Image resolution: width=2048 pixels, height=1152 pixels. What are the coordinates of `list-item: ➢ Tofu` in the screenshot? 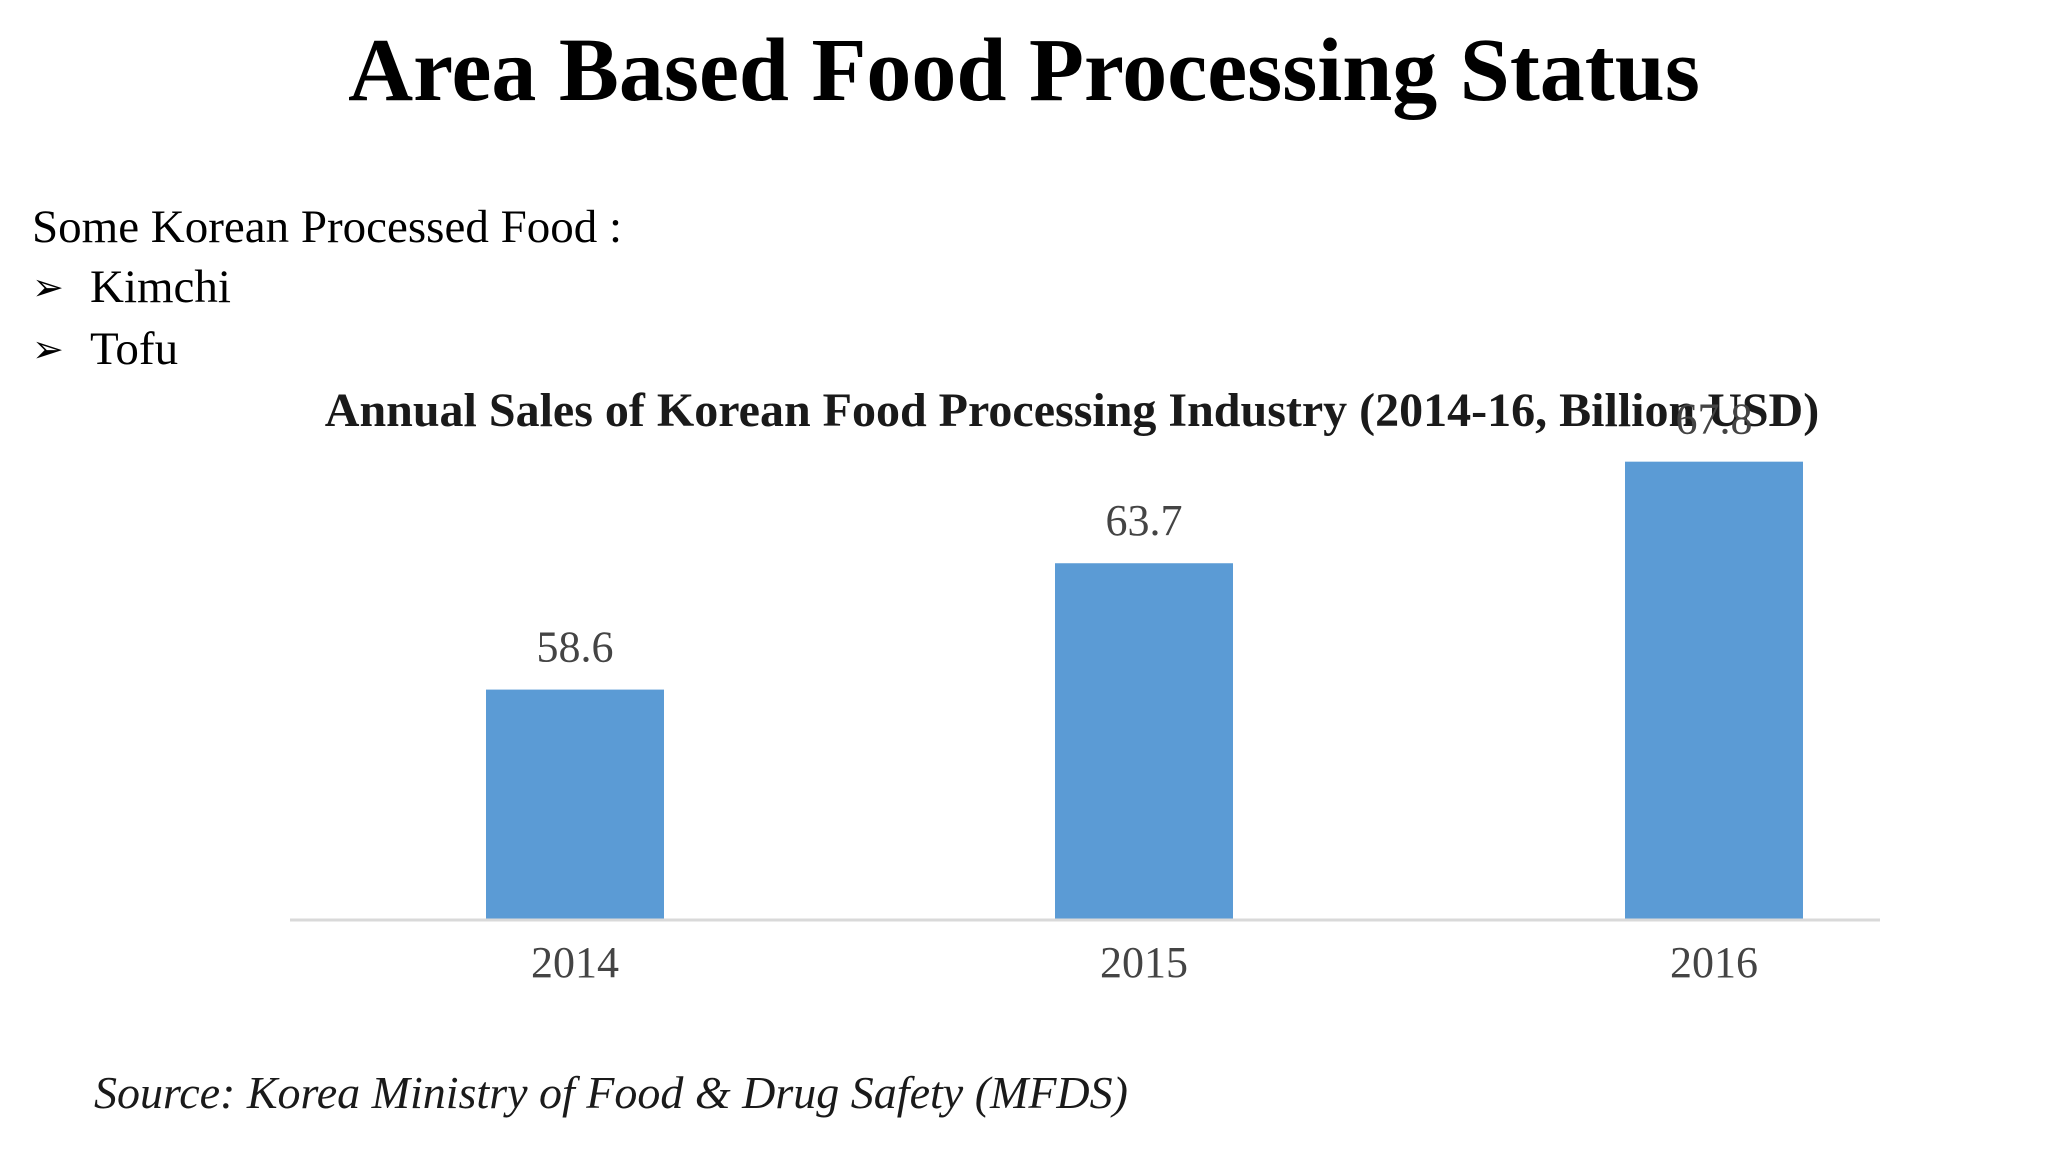 It's located at (131, 349).